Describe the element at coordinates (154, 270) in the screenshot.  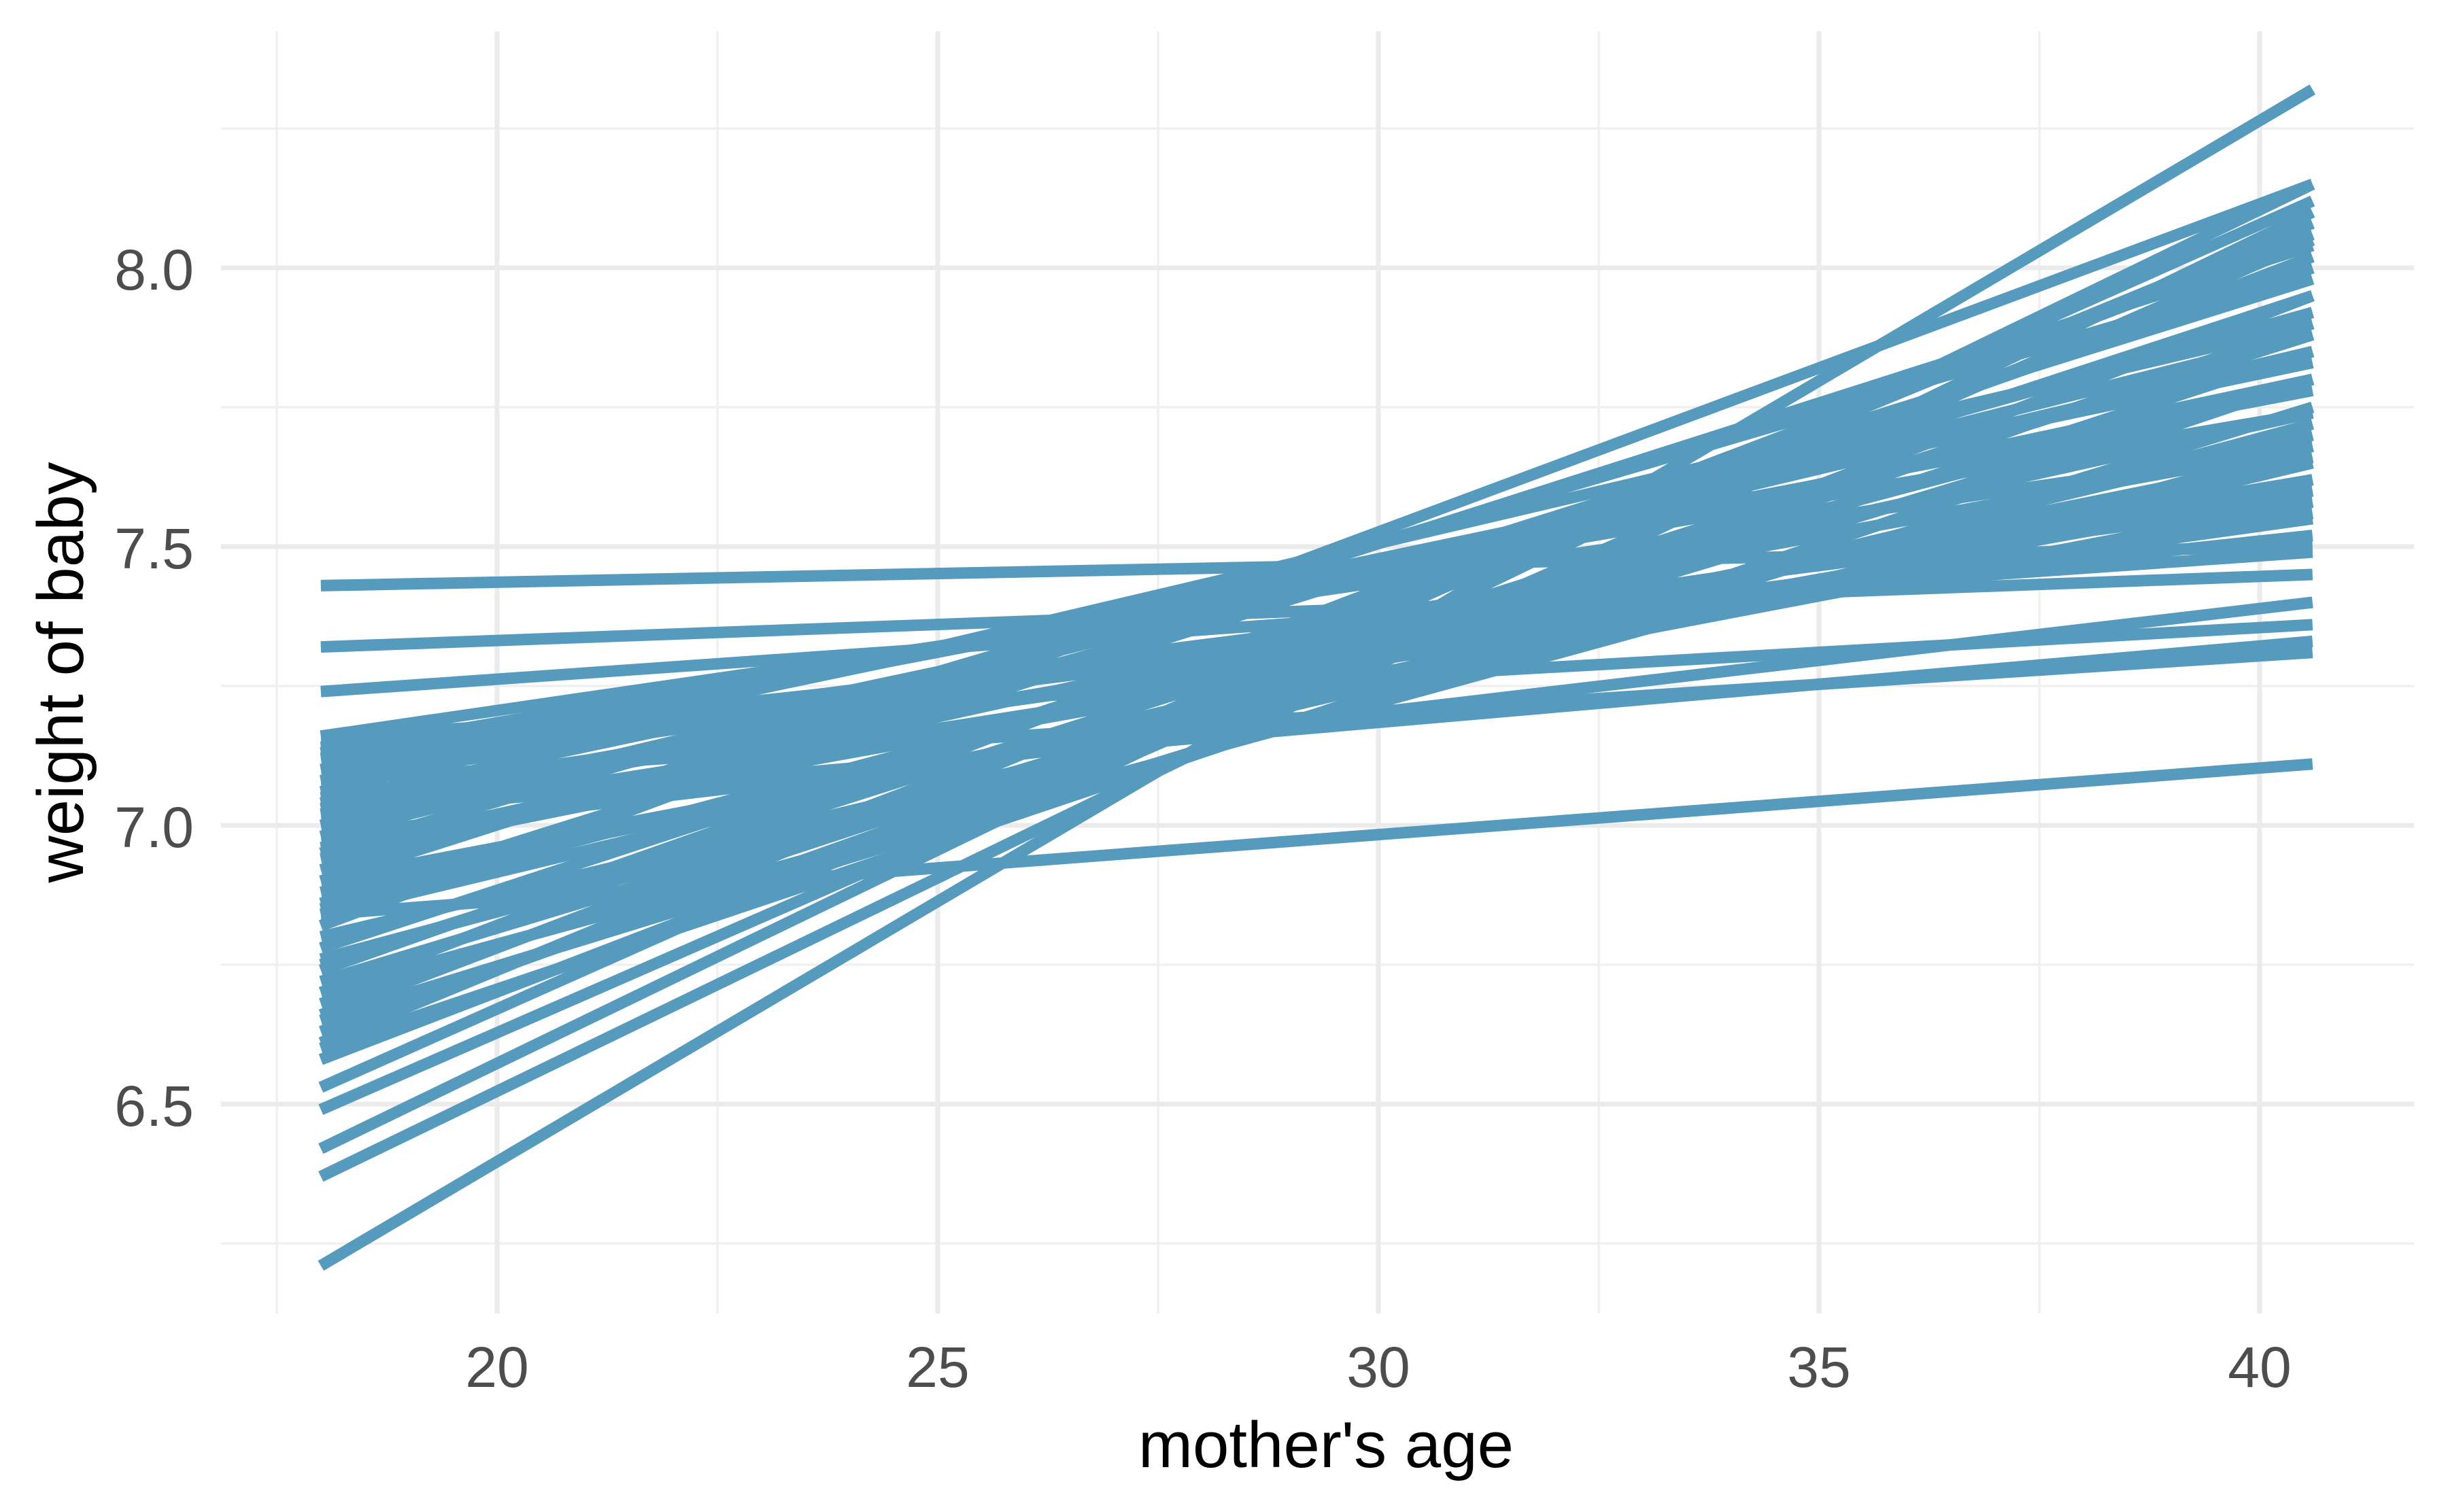
I see `y-tick-label: 8.0` at that location.